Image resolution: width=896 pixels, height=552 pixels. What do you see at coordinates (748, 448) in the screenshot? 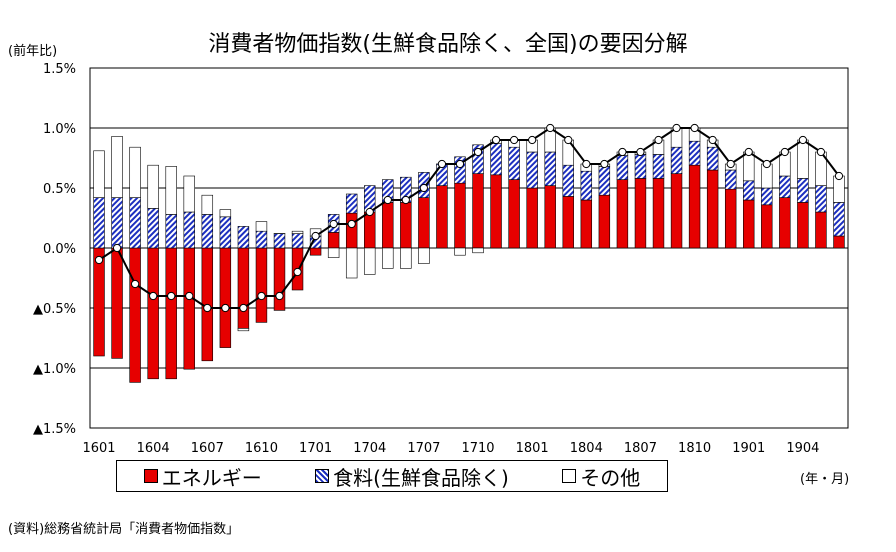
I see `x-tick-label: 1901` at bounding box center [748, 448].